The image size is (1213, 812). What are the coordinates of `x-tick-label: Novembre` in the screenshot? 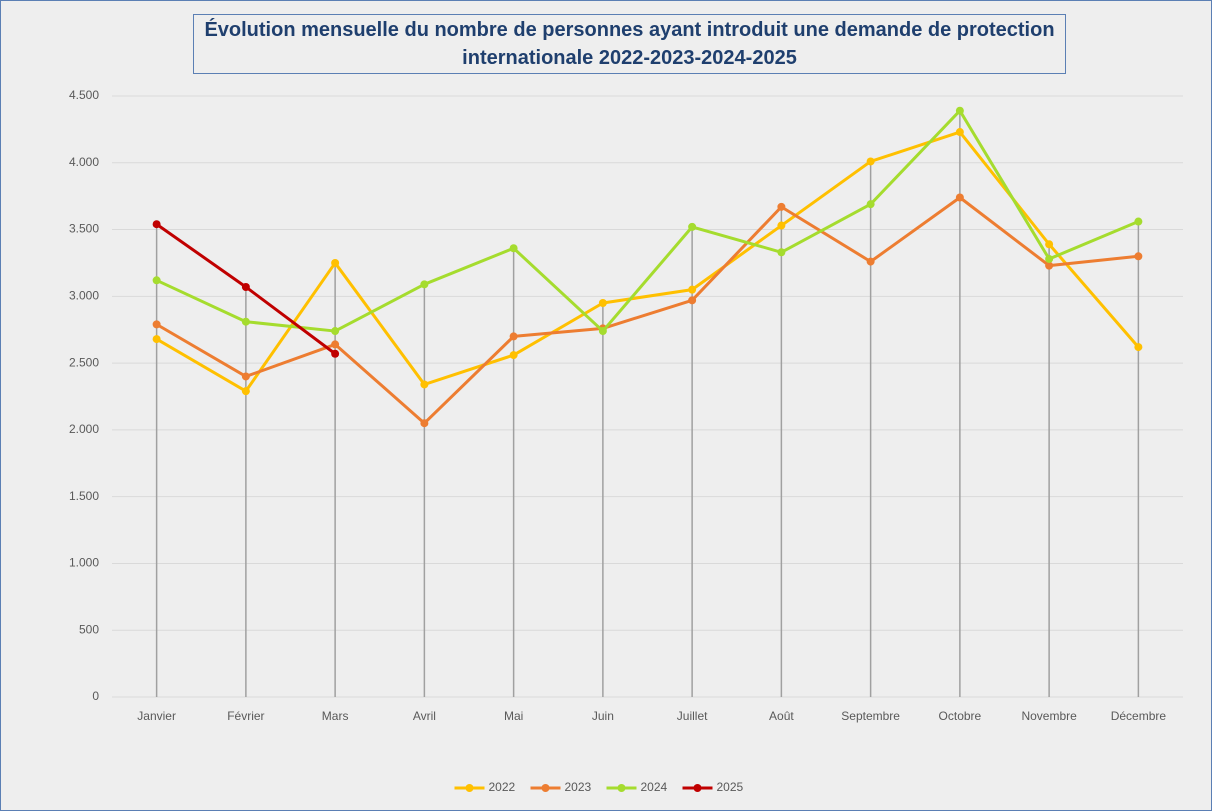 It's located at (1049, 716).